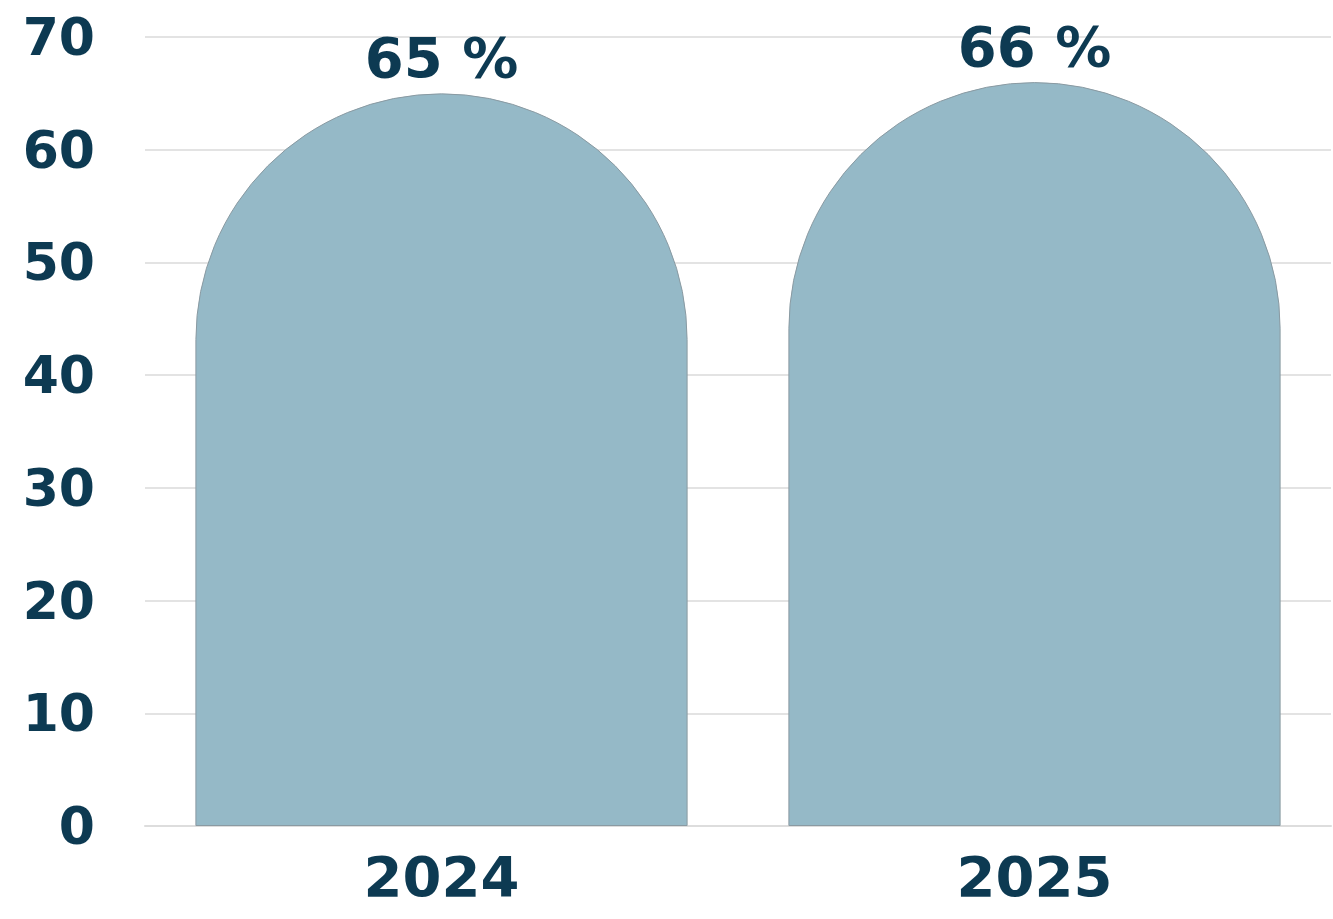 This screenshot has width=1333, height=919. What do you see at coordinates (58, 487) in the screenshot?
I see `y-tick-label: 30` at bounding box center [58, 487].